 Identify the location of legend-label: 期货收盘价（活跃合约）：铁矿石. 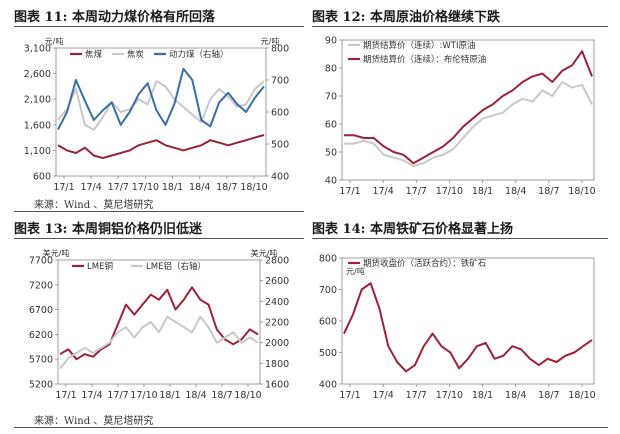
(424, 263).